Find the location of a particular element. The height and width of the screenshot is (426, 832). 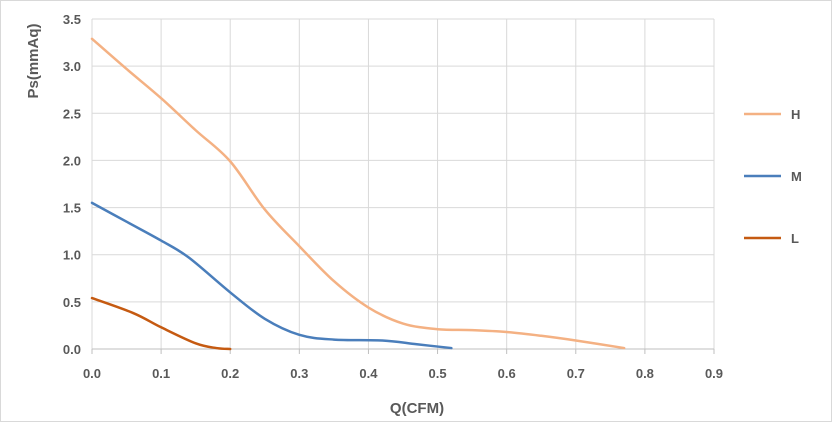

y-tick-label: 1.5 is located at coordinates (72, 208).